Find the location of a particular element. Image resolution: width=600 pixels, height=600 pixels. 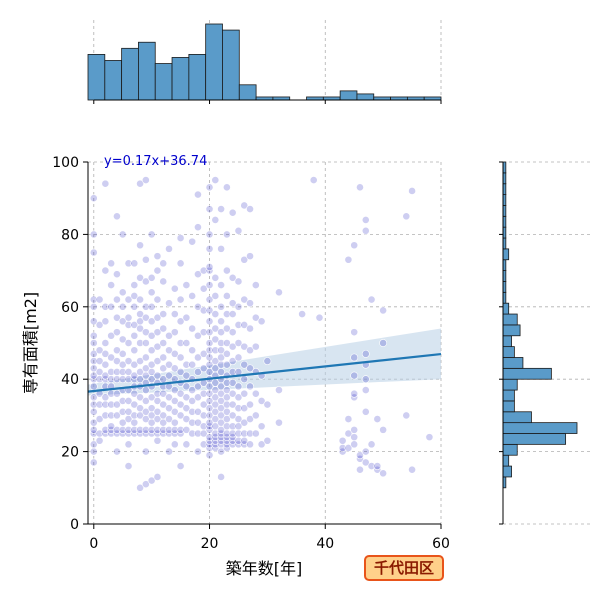

regression-line is located at coordinates (264, 372).